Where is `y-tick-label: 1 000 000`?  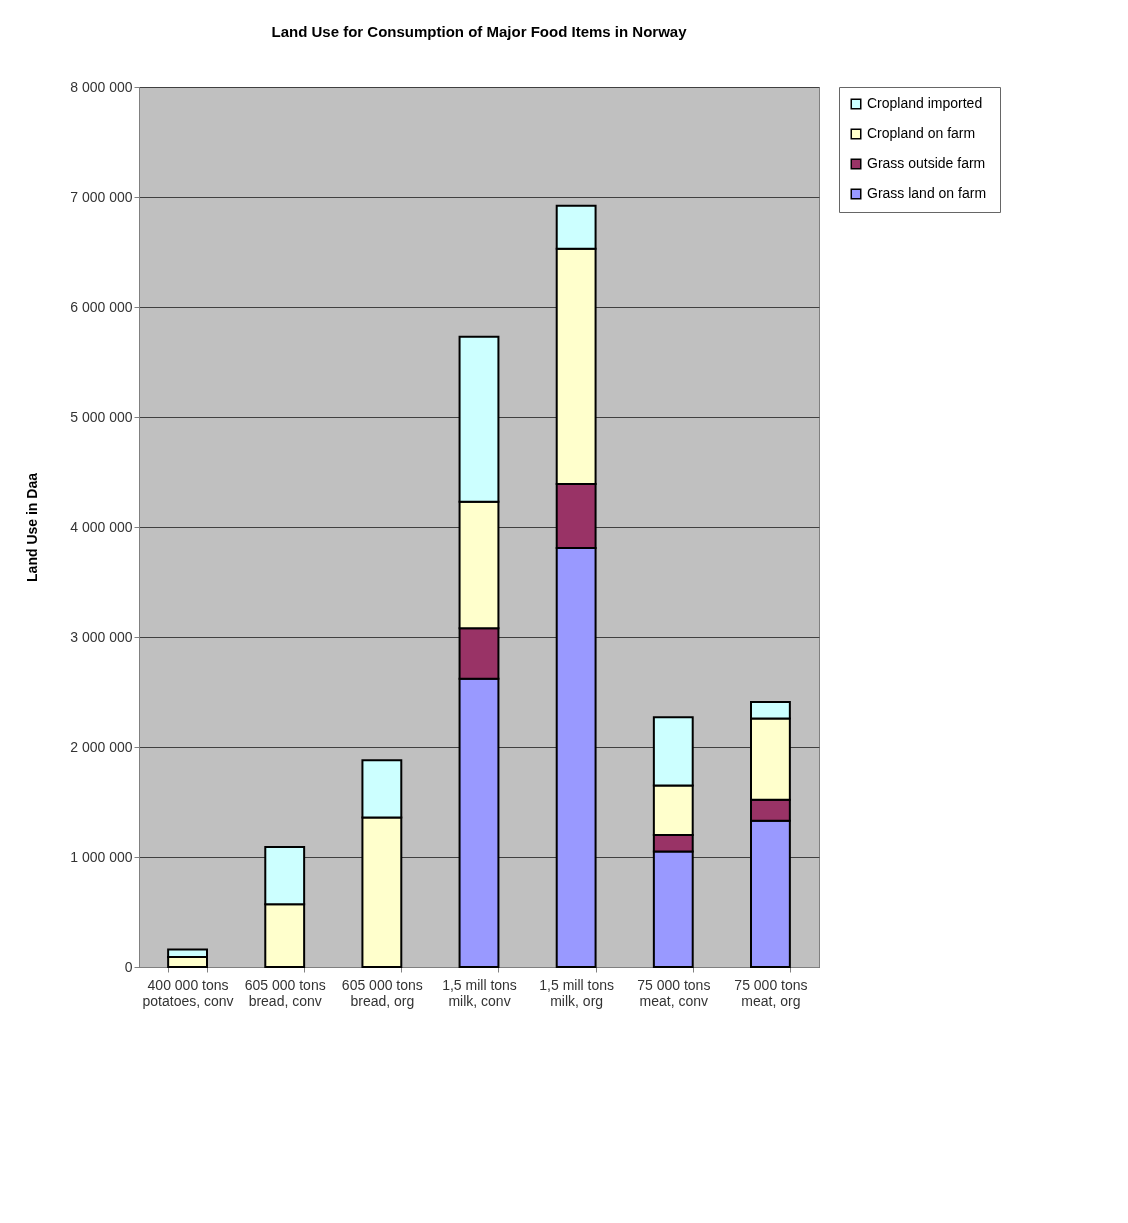
y-tick-label: 1 000 000 is located at coordinates (101, 856).